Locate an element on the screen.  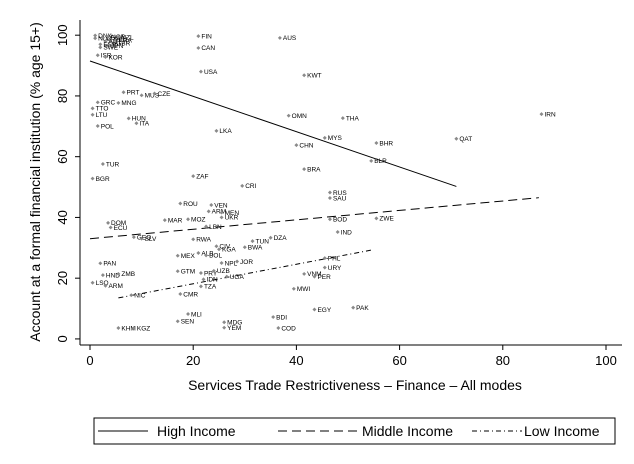
point-label: GBR is located at coordinates (123, 43).